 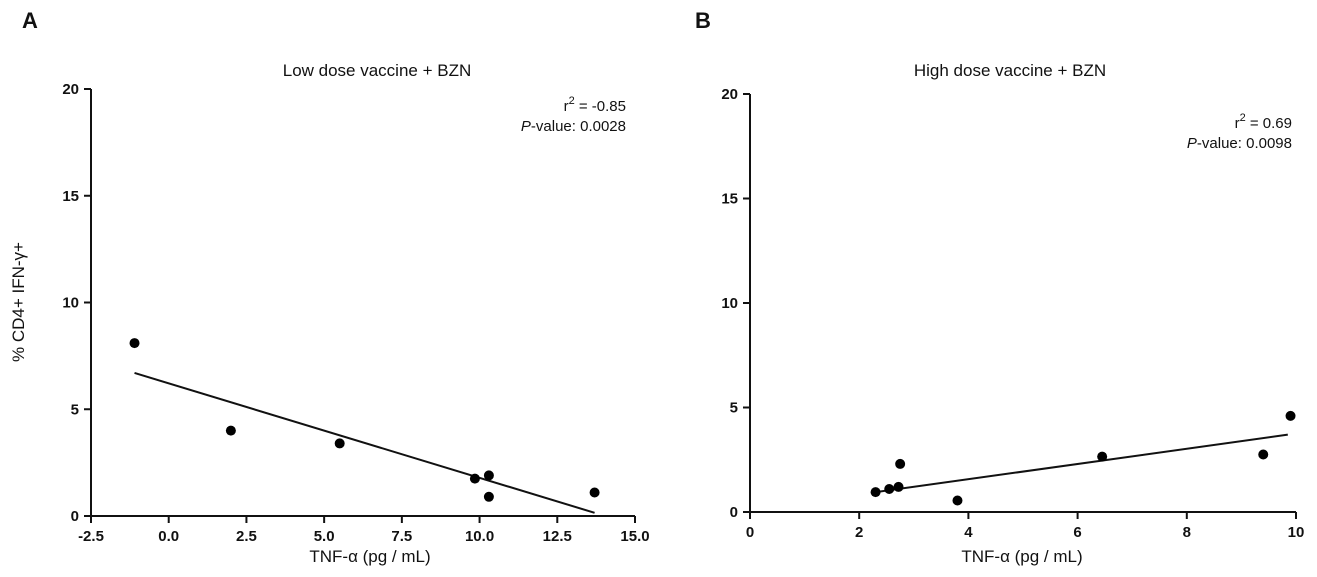 What do you see at coordinates (246, 536) in the screenshot?
I see `panel-a-x-tick-label: 2.5` at bounding box center [246, 536].